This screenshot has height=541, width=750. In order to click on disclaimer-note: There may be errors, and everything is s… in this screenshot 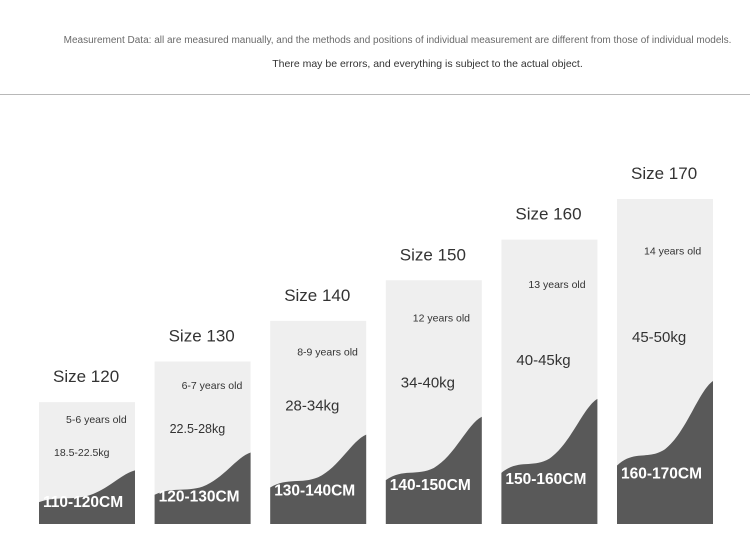, I will do `click(427, 64)`.